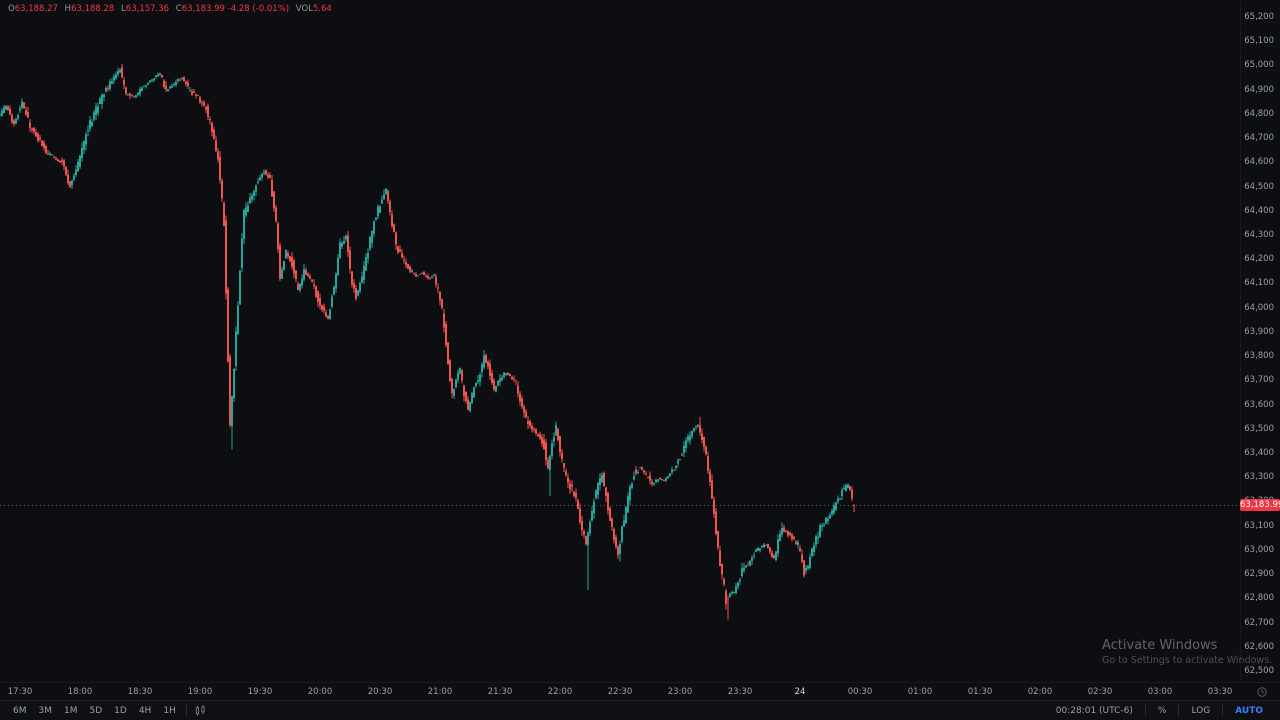 This screenshot has height=720, width=1280. What do you see at coordinates (1201, 710) in the screenshot?
I see `log-scale-button: LOG` at bounding box center [1201, 710].